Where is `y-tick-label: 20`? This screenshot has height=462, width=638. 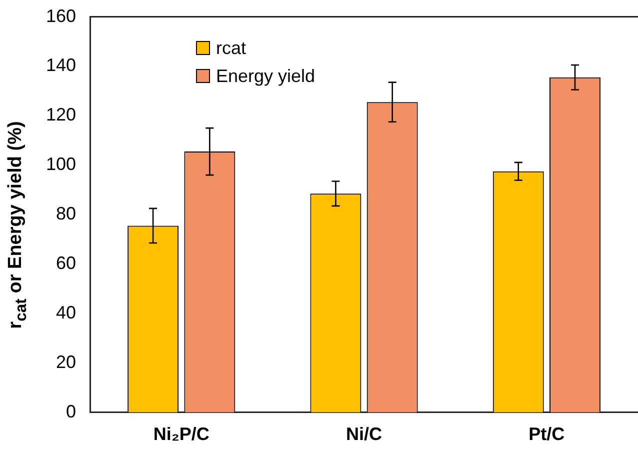
y-tick-label: 20 is located at coordinates (66, 362).